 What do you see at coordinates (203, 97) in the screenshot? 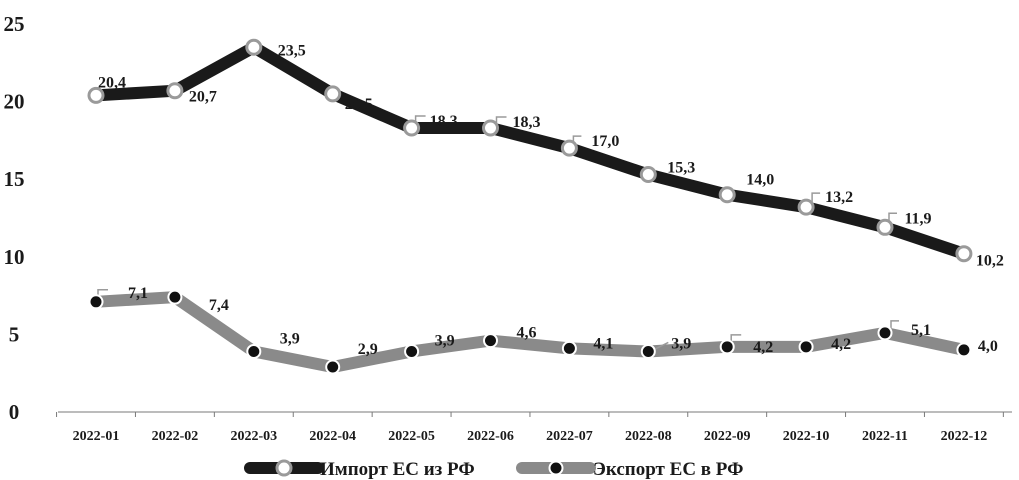
I see `data-label: 20,7` at bounding box center [203, 97].